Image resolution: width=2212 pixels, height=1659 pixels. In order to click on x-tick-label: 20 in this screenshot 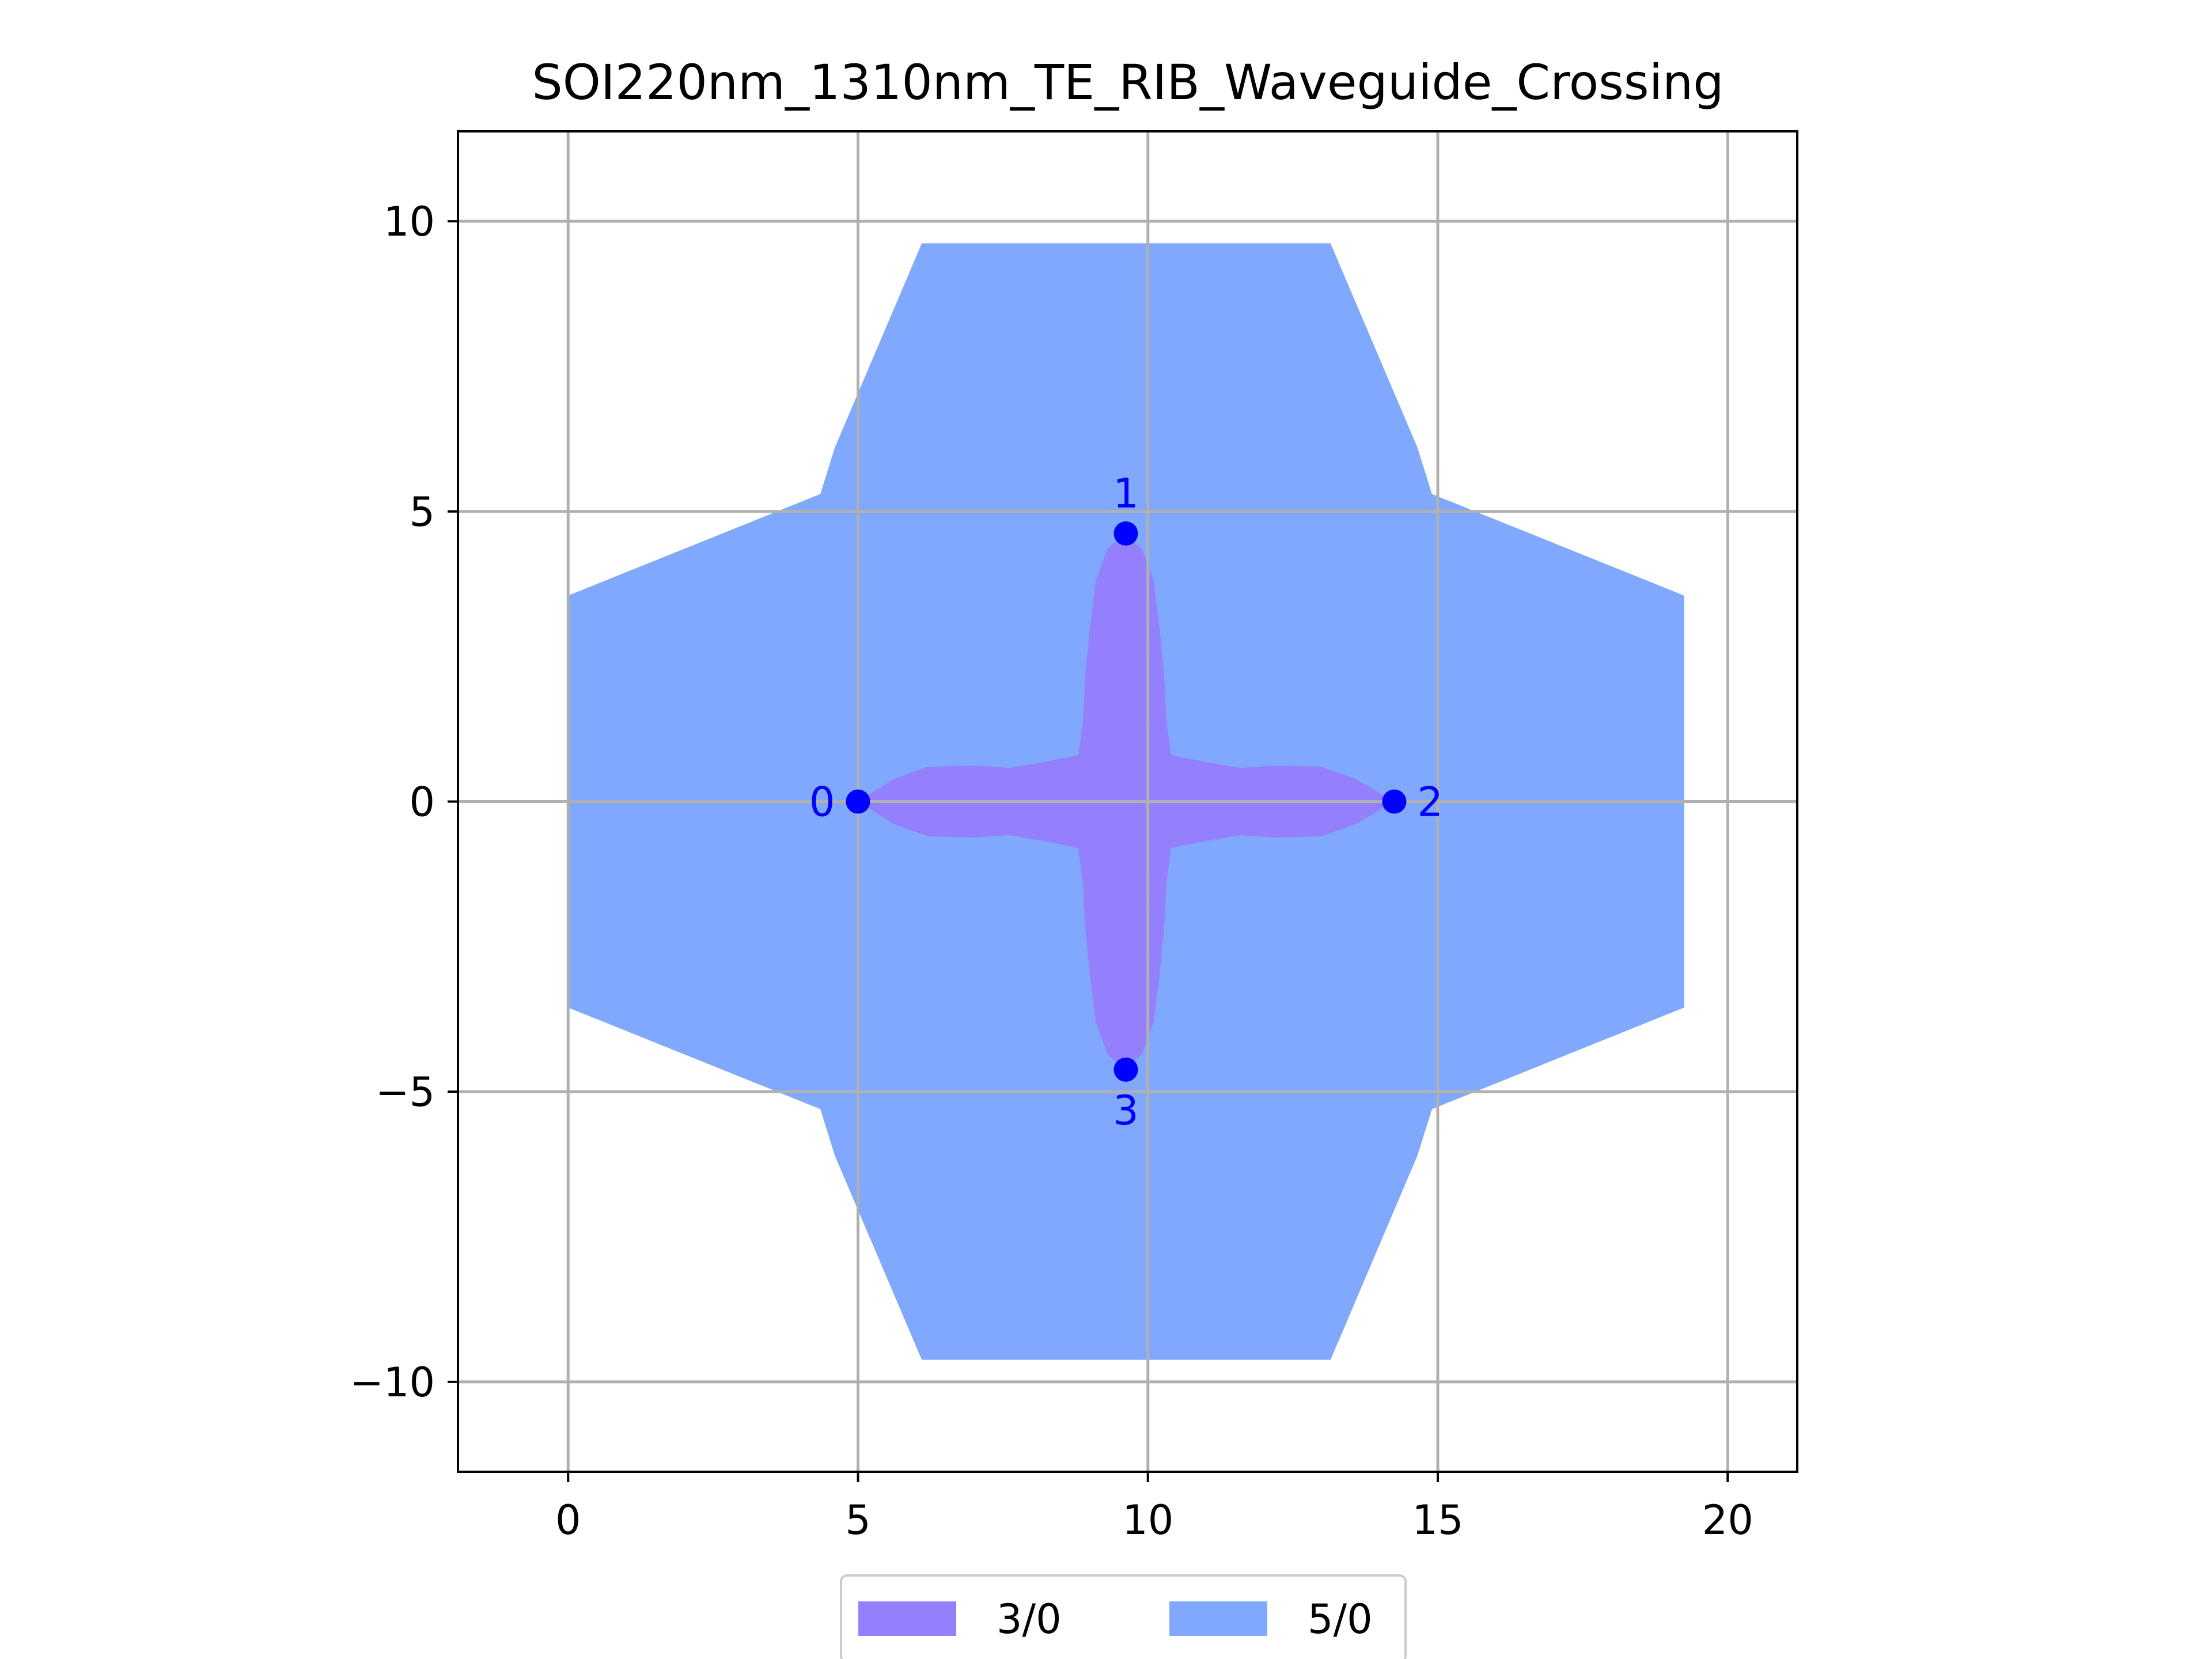, I will do `click(1727, 1520)`.